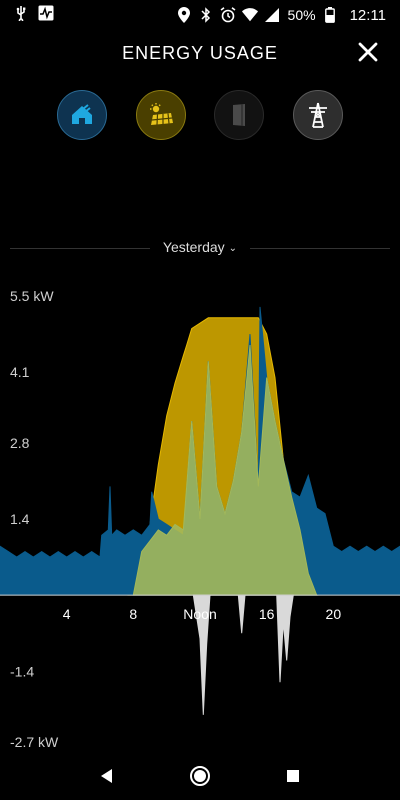  What do you see at coordinates (267, 614) in the screenshot?
I see `x-tick-label: 16` at bounding box center [267, 614].